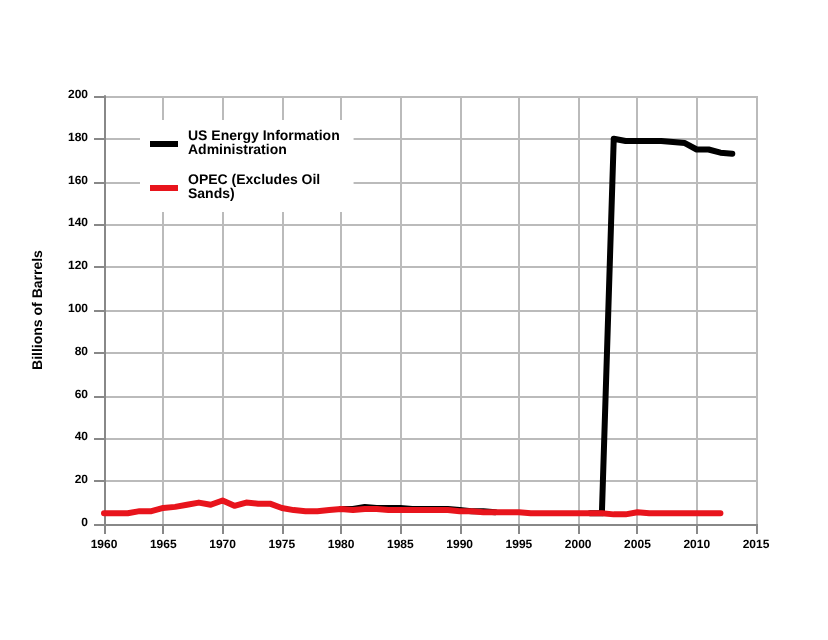  What do you see at coordinates (412, 507) in the screenshot?
I see `line-series` at bounding box center [412, 507].